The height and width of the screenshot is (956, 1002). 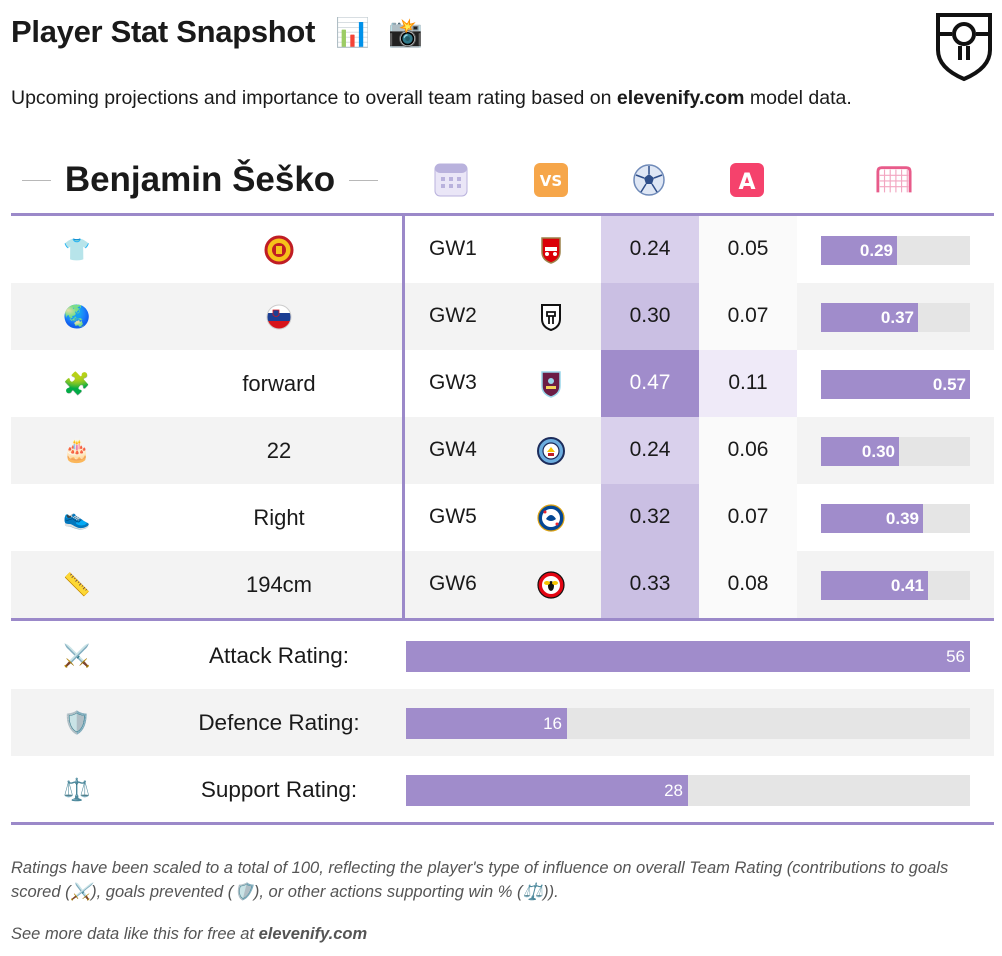 I want to click on involvement-value: 0.30, so click(x=878, y=451).